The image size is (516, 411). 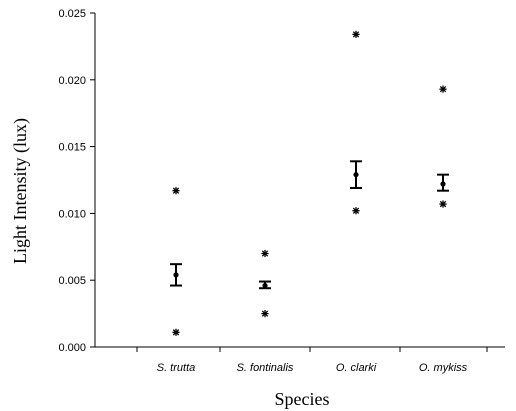 I want to click on y-tick-label: 0.015, so click(x=72, y=148).